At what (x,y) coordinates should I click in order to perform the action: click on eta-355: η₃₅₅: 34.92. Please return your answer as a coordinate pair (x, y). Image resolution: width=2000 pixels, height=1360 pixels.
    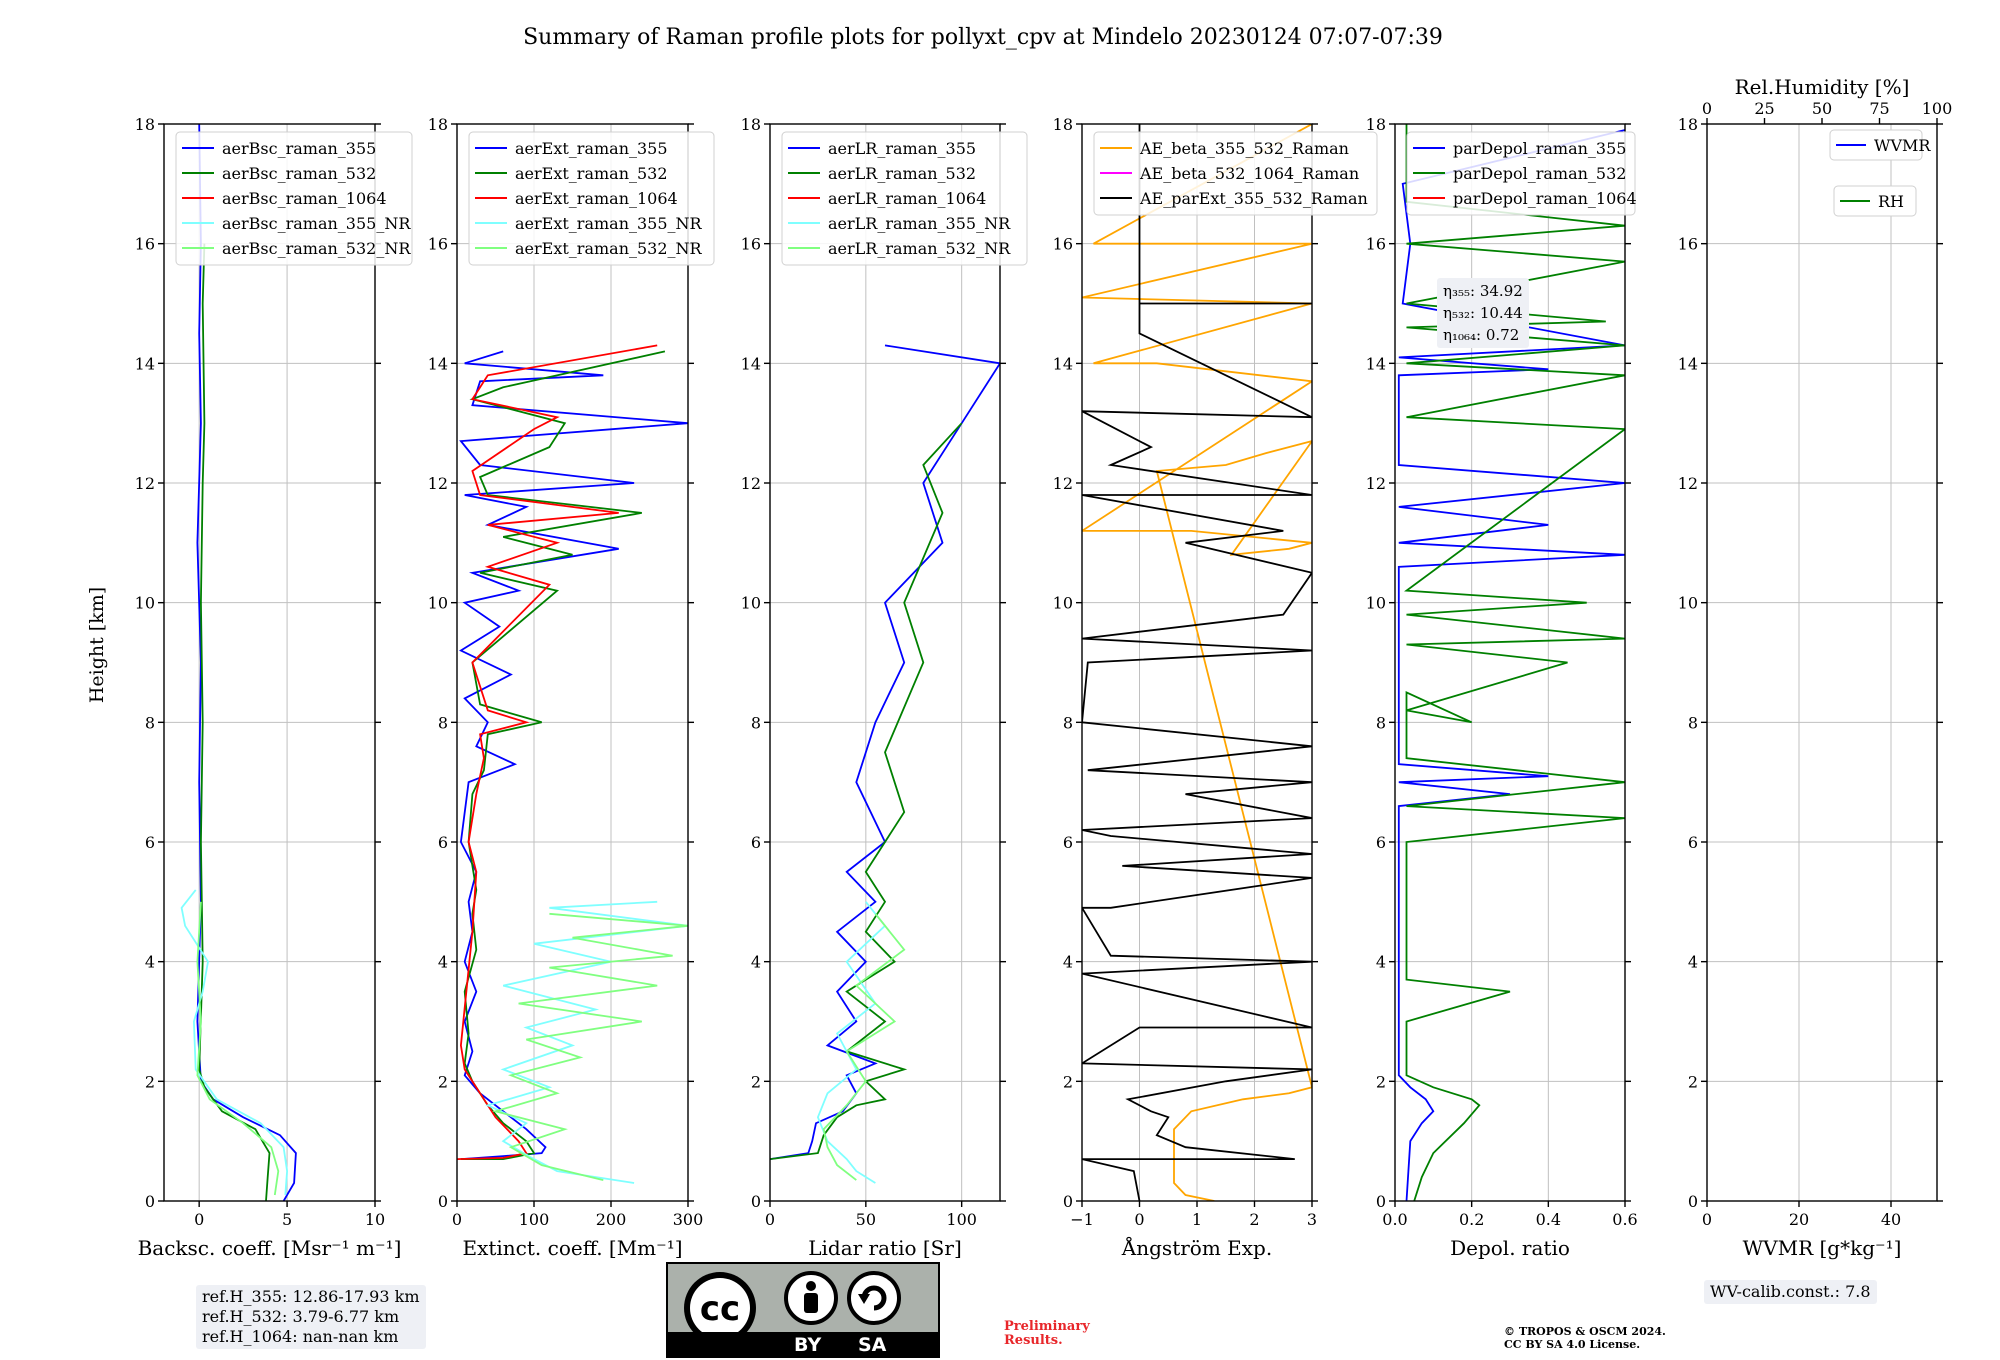
    Looking at the image, I should click on (1483, 291).